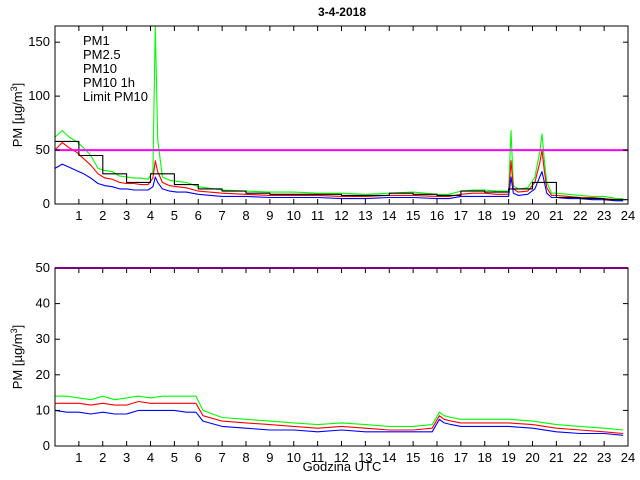 The width and height of the screenshot is (640, 480). Describe the element at coordinates (78, 215) in the screenshot. I see `top-xtick-label: 1` at that location.